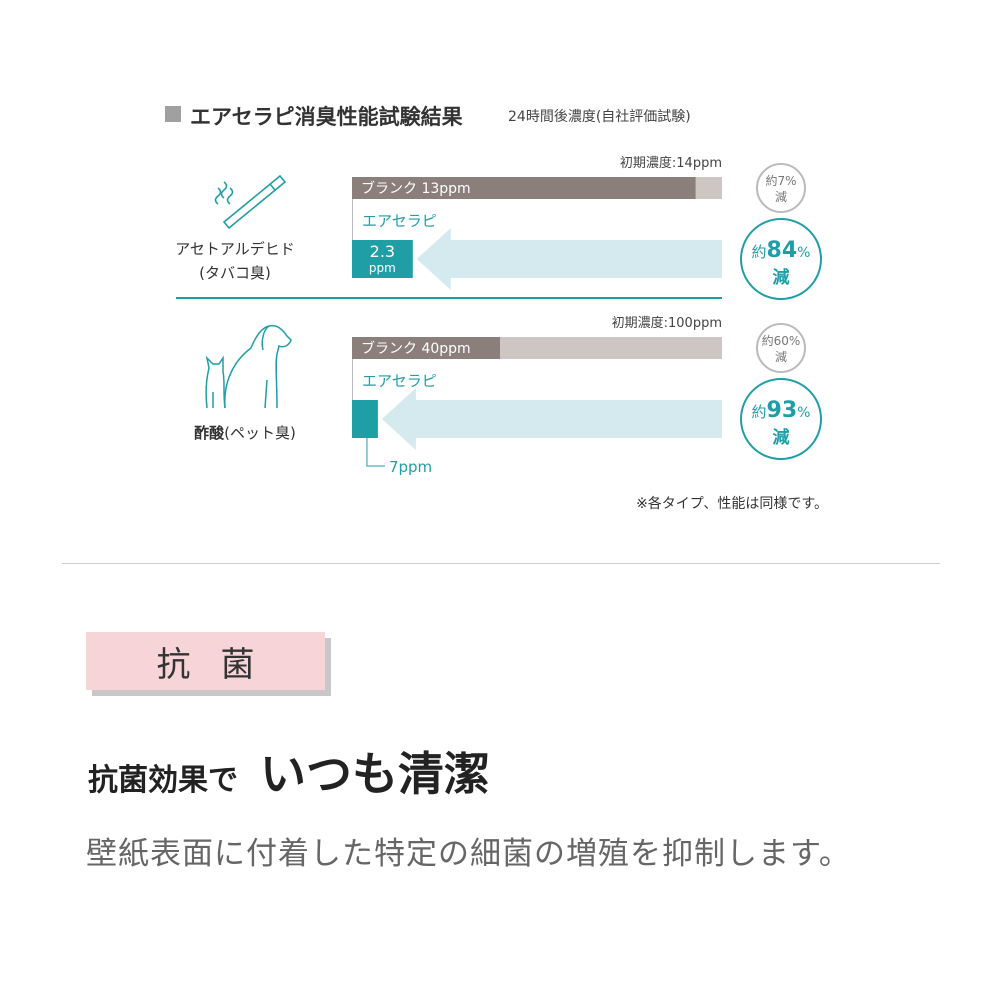 This screenshot has height=1000, width=1000. What do you see at coordinates (163, 780) in the screenshot?
I see `headline-small: 抗菌効果で` at bounding box center [163, 780].